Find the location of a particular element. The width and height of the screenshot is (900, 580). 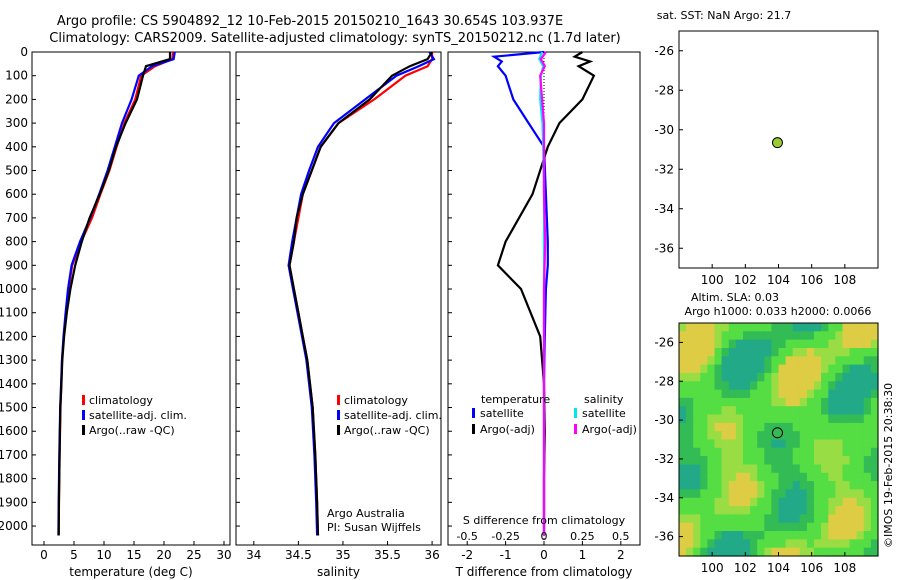

map-title: sat. SST: NaN Argo: 21.7 is located at coordinates (724, 15).